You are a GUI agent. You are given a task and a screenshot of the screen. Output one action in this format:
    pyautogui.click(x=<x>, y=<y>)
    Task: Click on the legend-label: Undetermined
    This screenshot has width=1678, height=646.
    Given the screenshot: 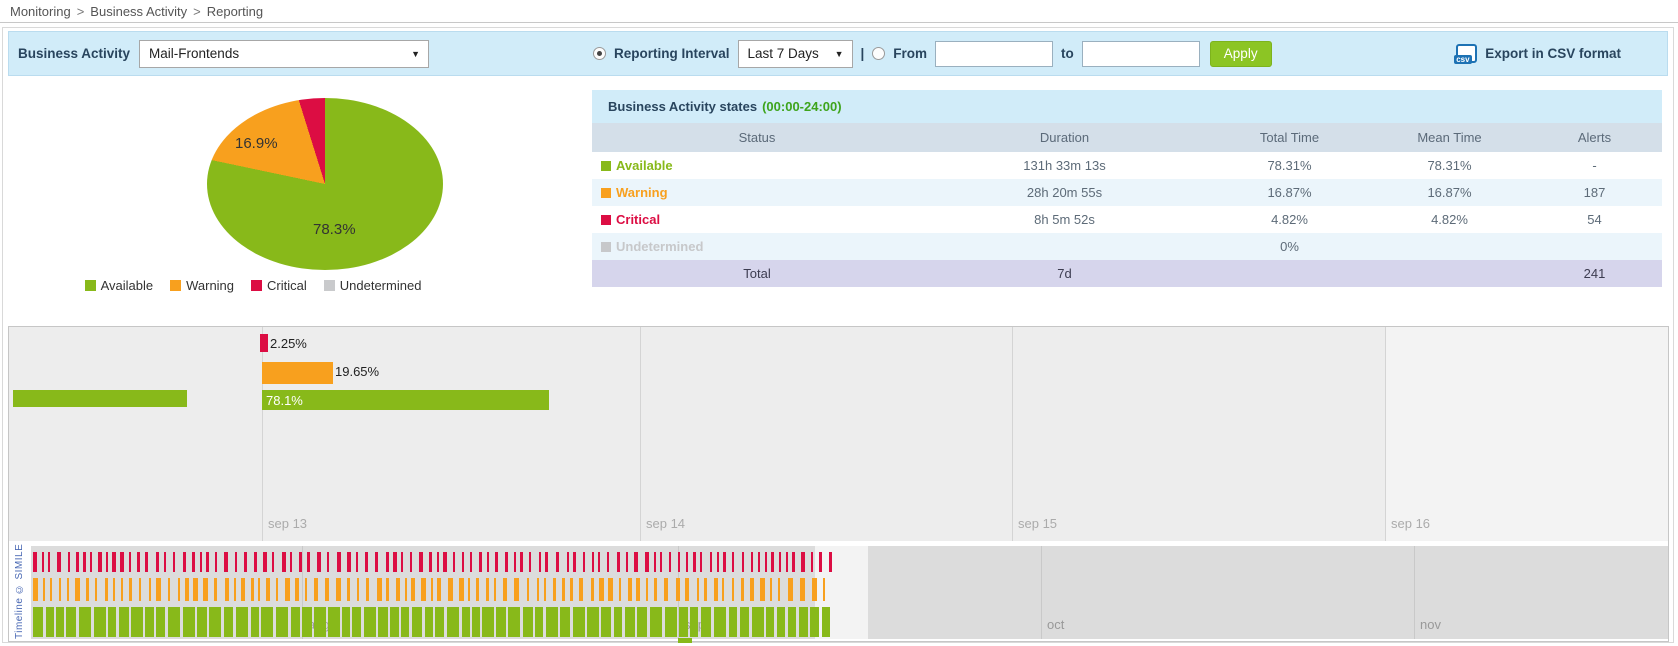 What is the action you would take?
    pyautogui.click(x=380, y=285)
    